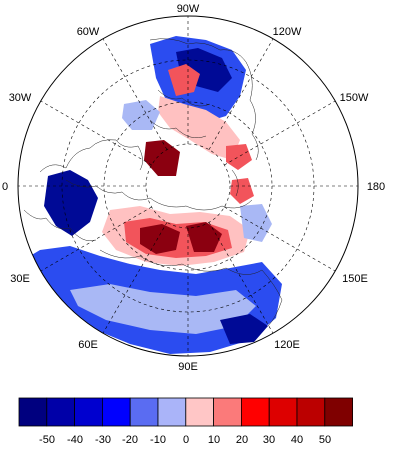  I want to click on lon-label-0: 0, so click(5, 187).